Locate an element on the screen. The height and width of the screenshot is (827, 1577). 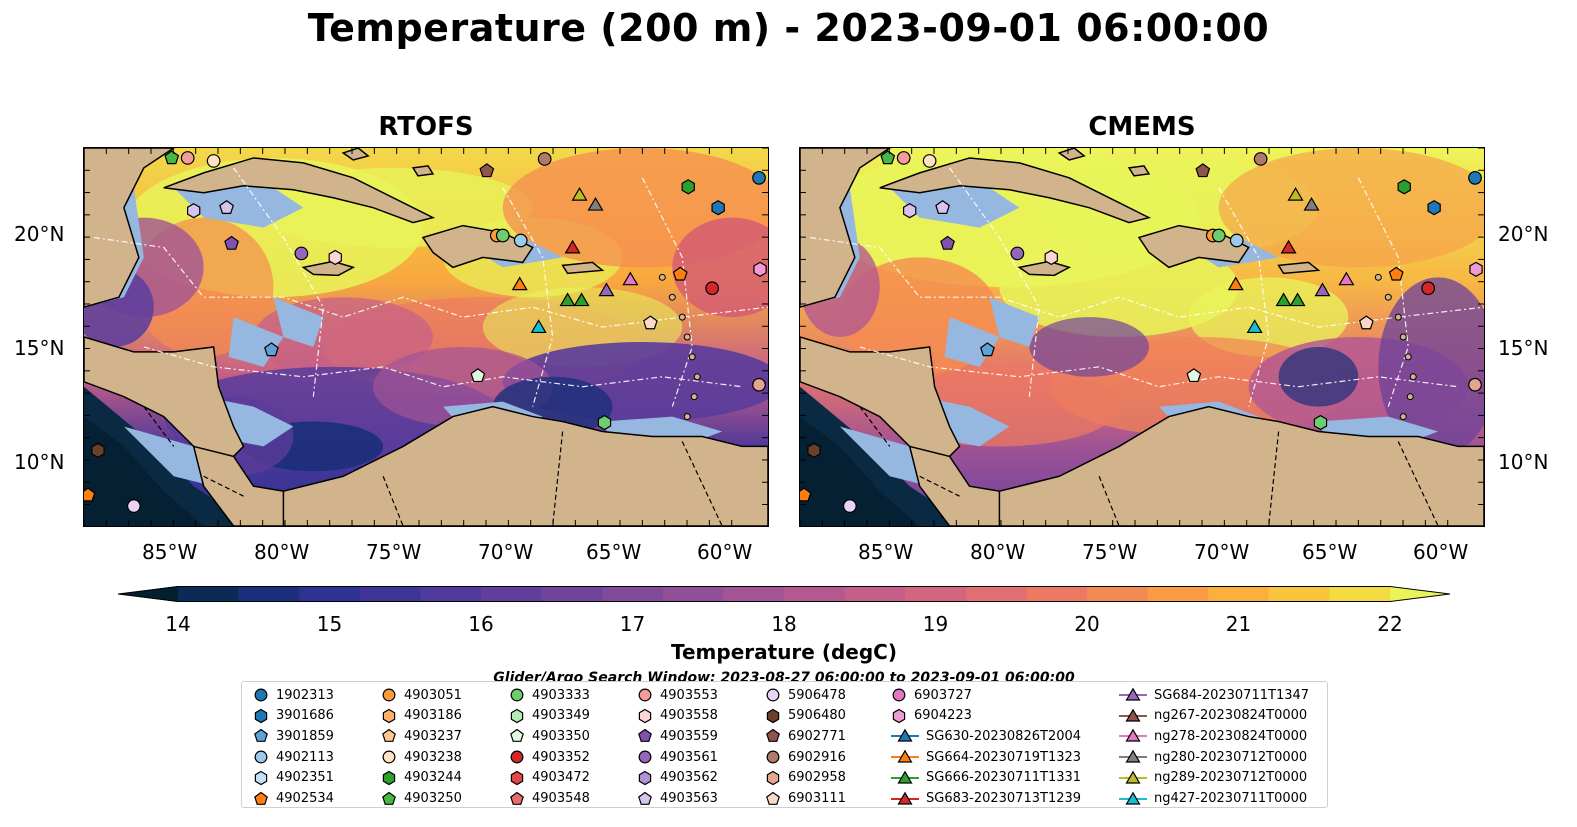
legend-entry: ng427-20230711T0000 is located at coordinates (1212, 799).